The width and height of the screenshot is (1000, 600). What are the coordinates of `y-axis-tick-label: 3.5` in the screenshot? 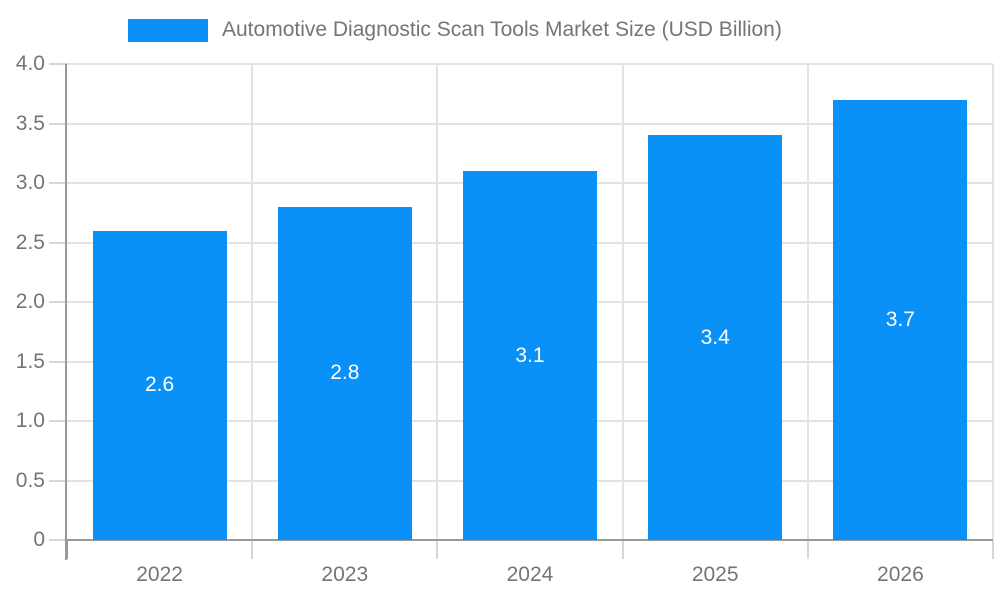 It's located at (30, 123).